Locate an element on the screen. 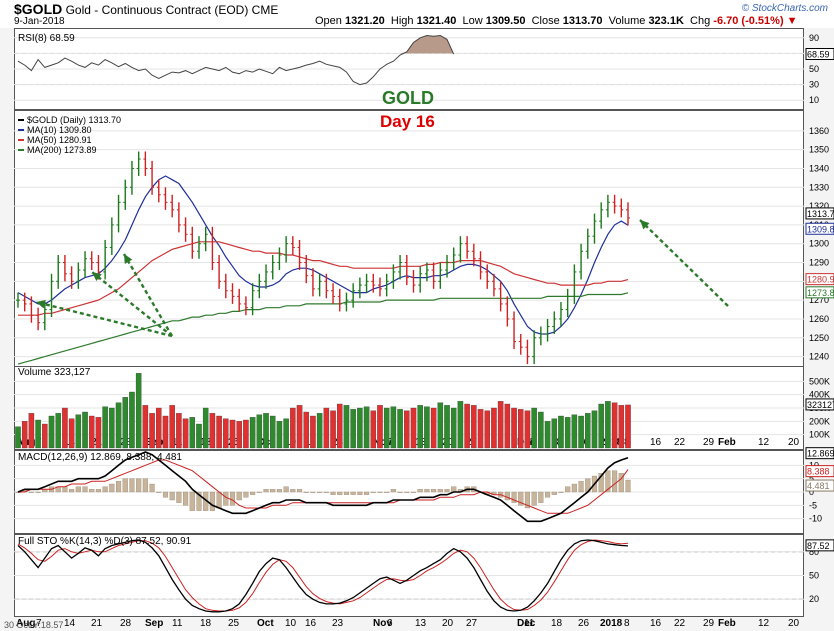 The height and width of the screenshot is (631, 834). x-axis-label-bottom: 12 is located at coordinates (764, 623).